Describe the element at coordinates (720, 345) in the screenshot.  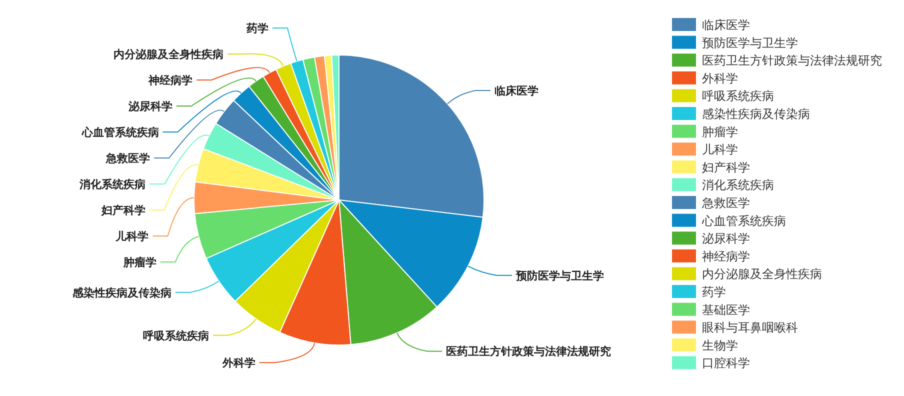
I see `legend-label: 生物学` at that location.